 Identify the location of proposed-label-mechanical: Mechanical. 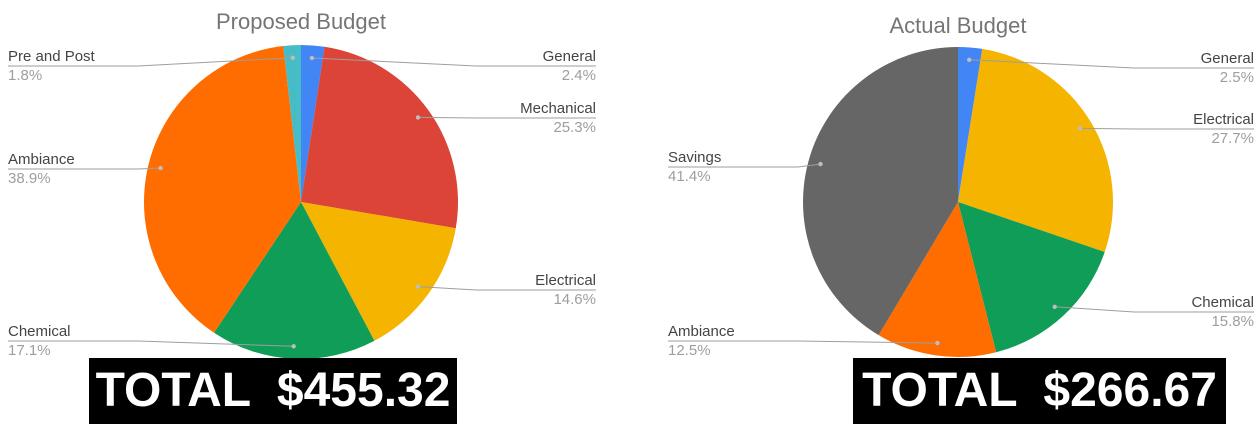
(558, 108).